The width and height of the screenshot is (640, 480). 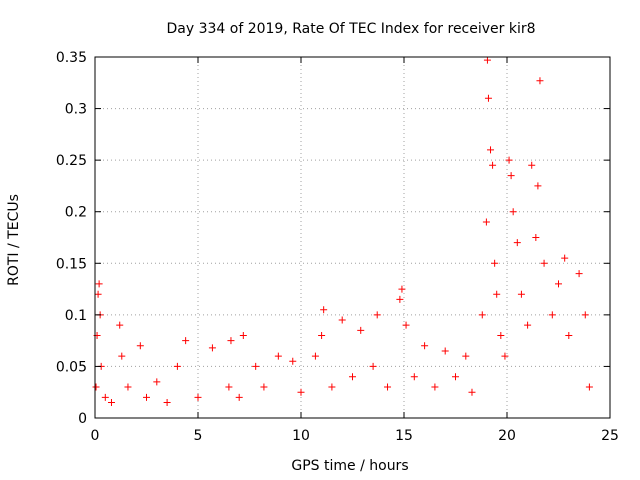 I want to click on y-axis-label: ROTI / TECUs, so click(x=14, y=240).